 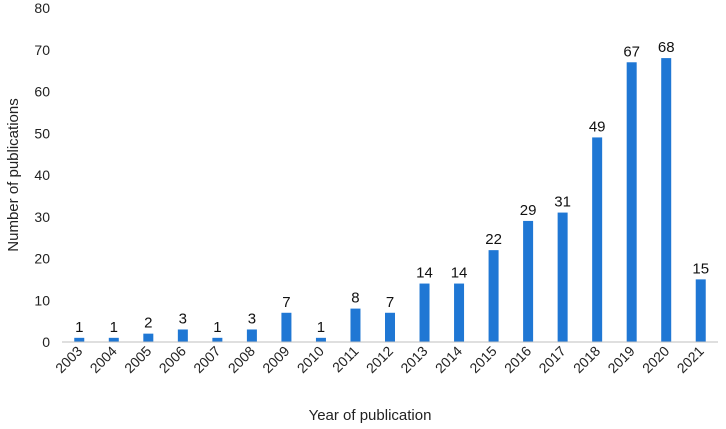 I want to click on x-tick-label: 2003, so click(x=68, y=359).